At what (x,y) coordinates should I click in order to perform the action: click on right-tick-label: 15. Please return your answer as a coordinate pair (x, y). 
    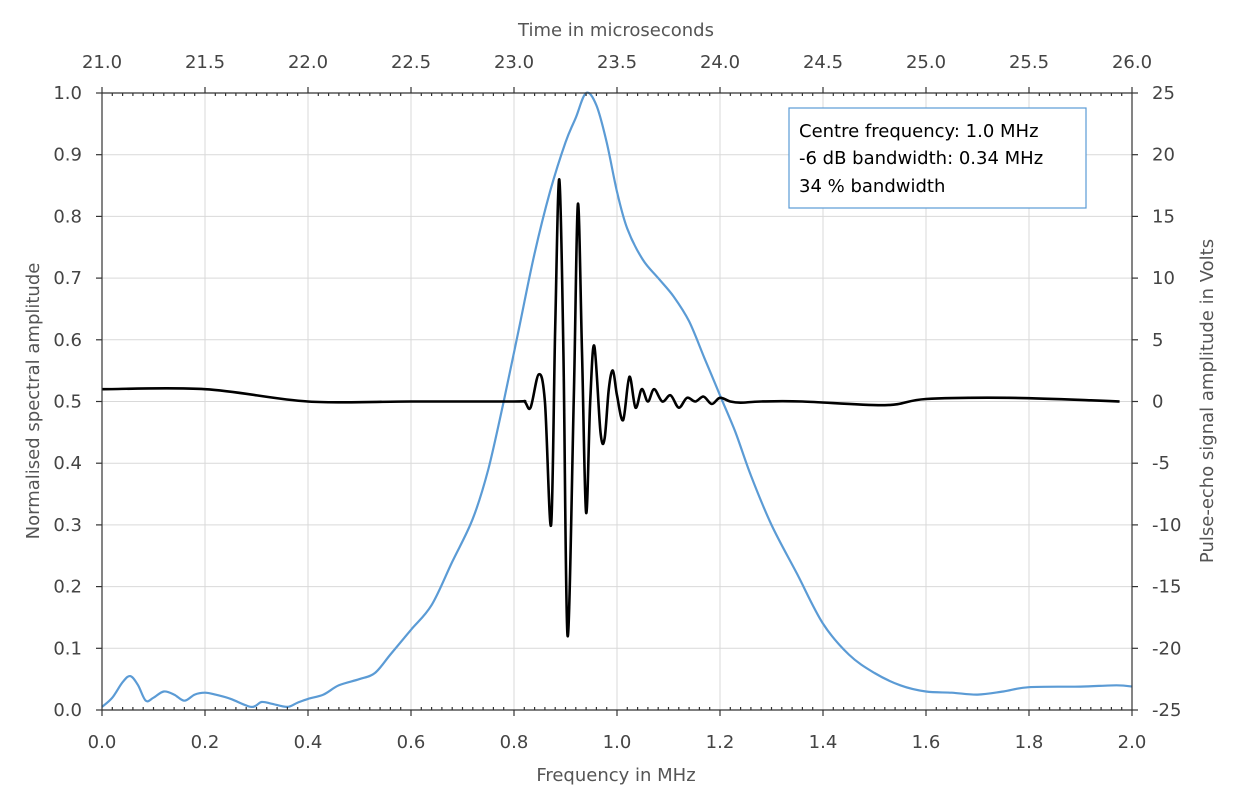
    Looking at the image, I should click on (1163, 216).